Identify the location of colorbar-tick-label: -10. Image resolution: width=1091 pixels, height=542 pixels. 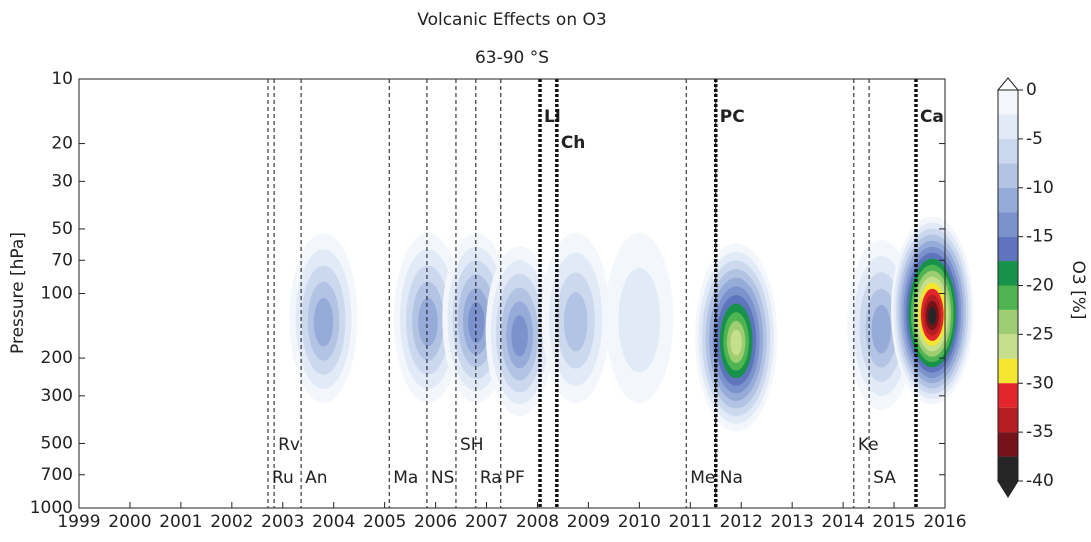
(1040, 188).